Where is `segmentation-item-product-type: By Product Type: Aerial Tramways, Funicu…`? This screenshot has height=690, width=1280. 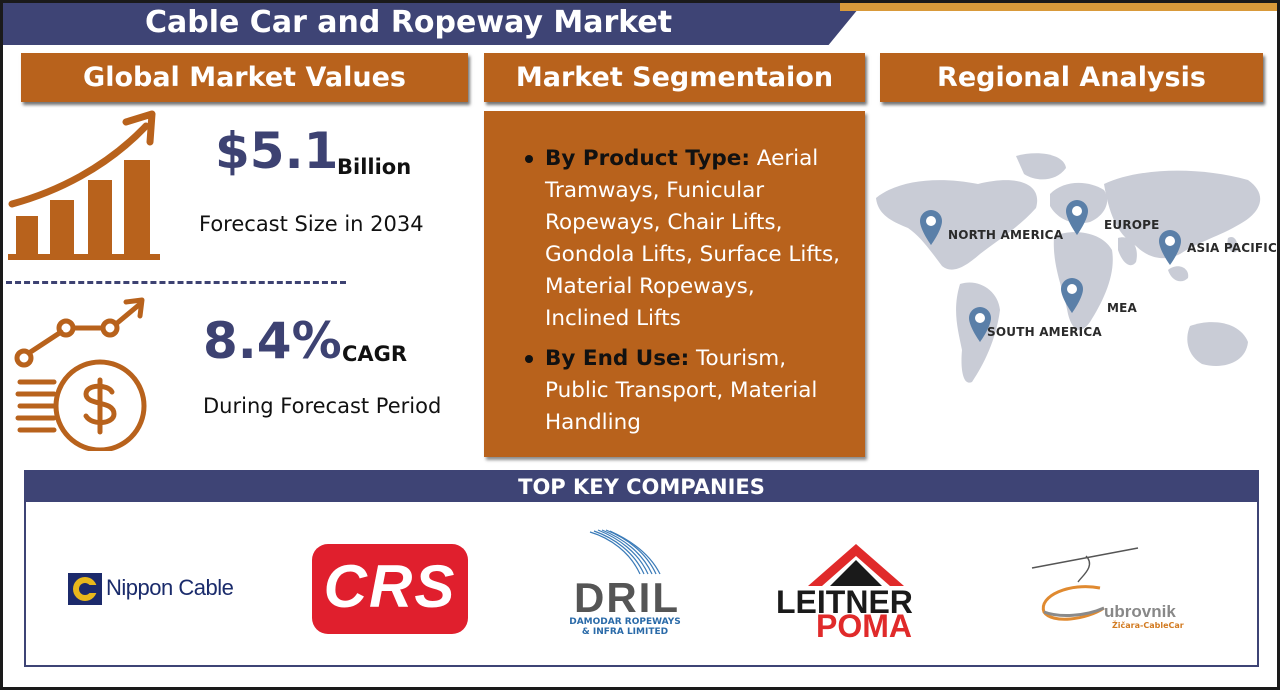 segmentation-item-product-type: By Product Type: Aerial Tramways, Funicu… is located at coordinates (685, 239).